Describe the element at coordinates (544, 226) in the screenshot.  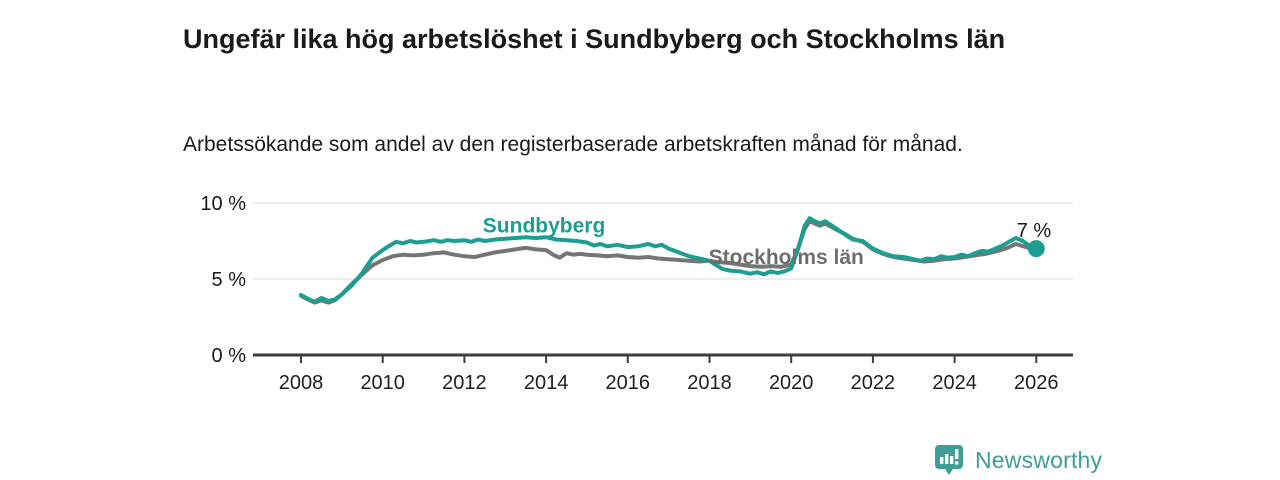
I see `series-label: Sundbyberg` at that location.